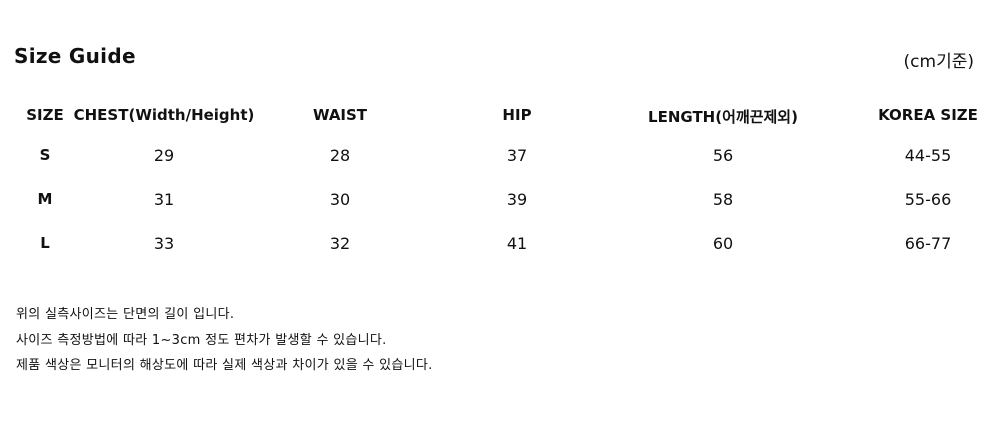 This screenshot has height=428, width=1000. I want to click on unit-note: (cm기준), so click(938, 62).